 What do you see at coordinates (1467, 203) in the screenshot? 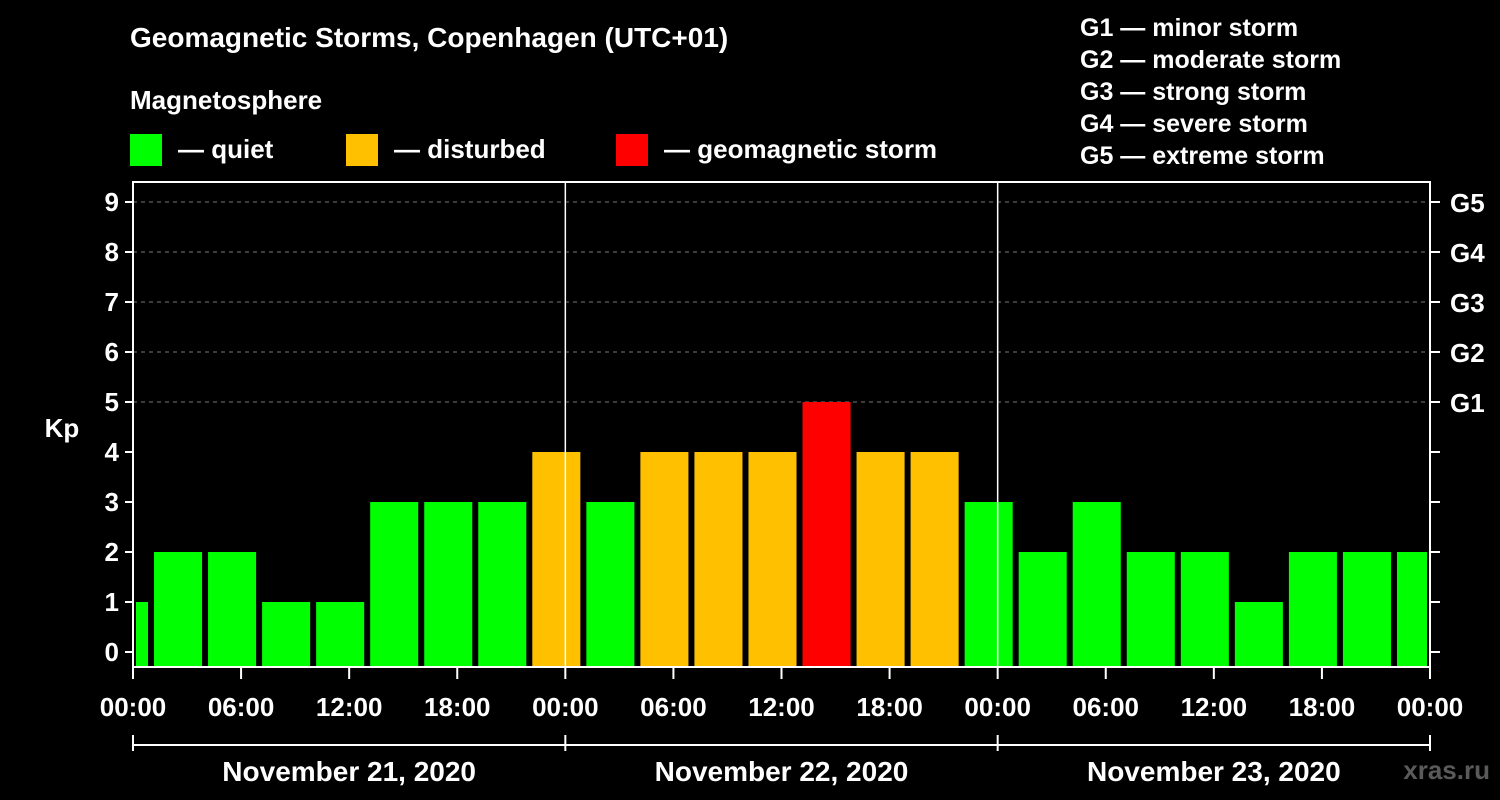
I see `g-level-label: G5` at bounding box center [1467, 203].